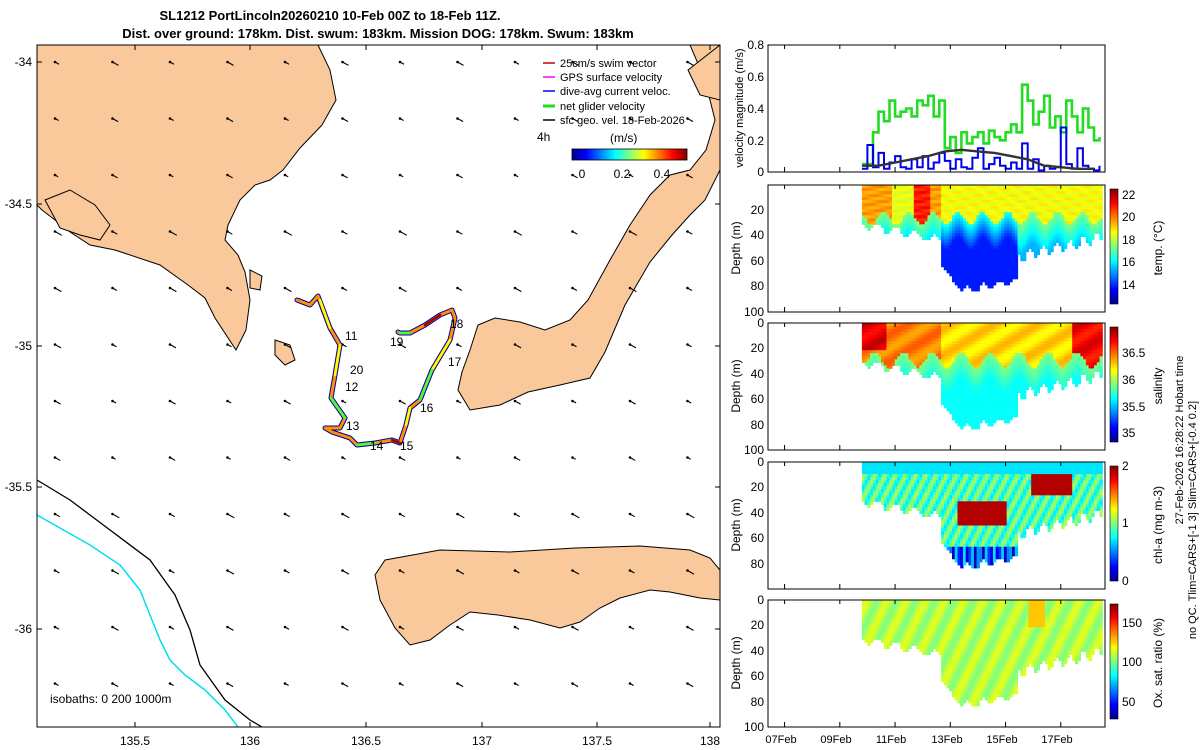 The image size is (1200, 750). Describe the element at coordinates (755, 109) in the screenshot. I see `vel-ytick-2: 0.4` at that location.